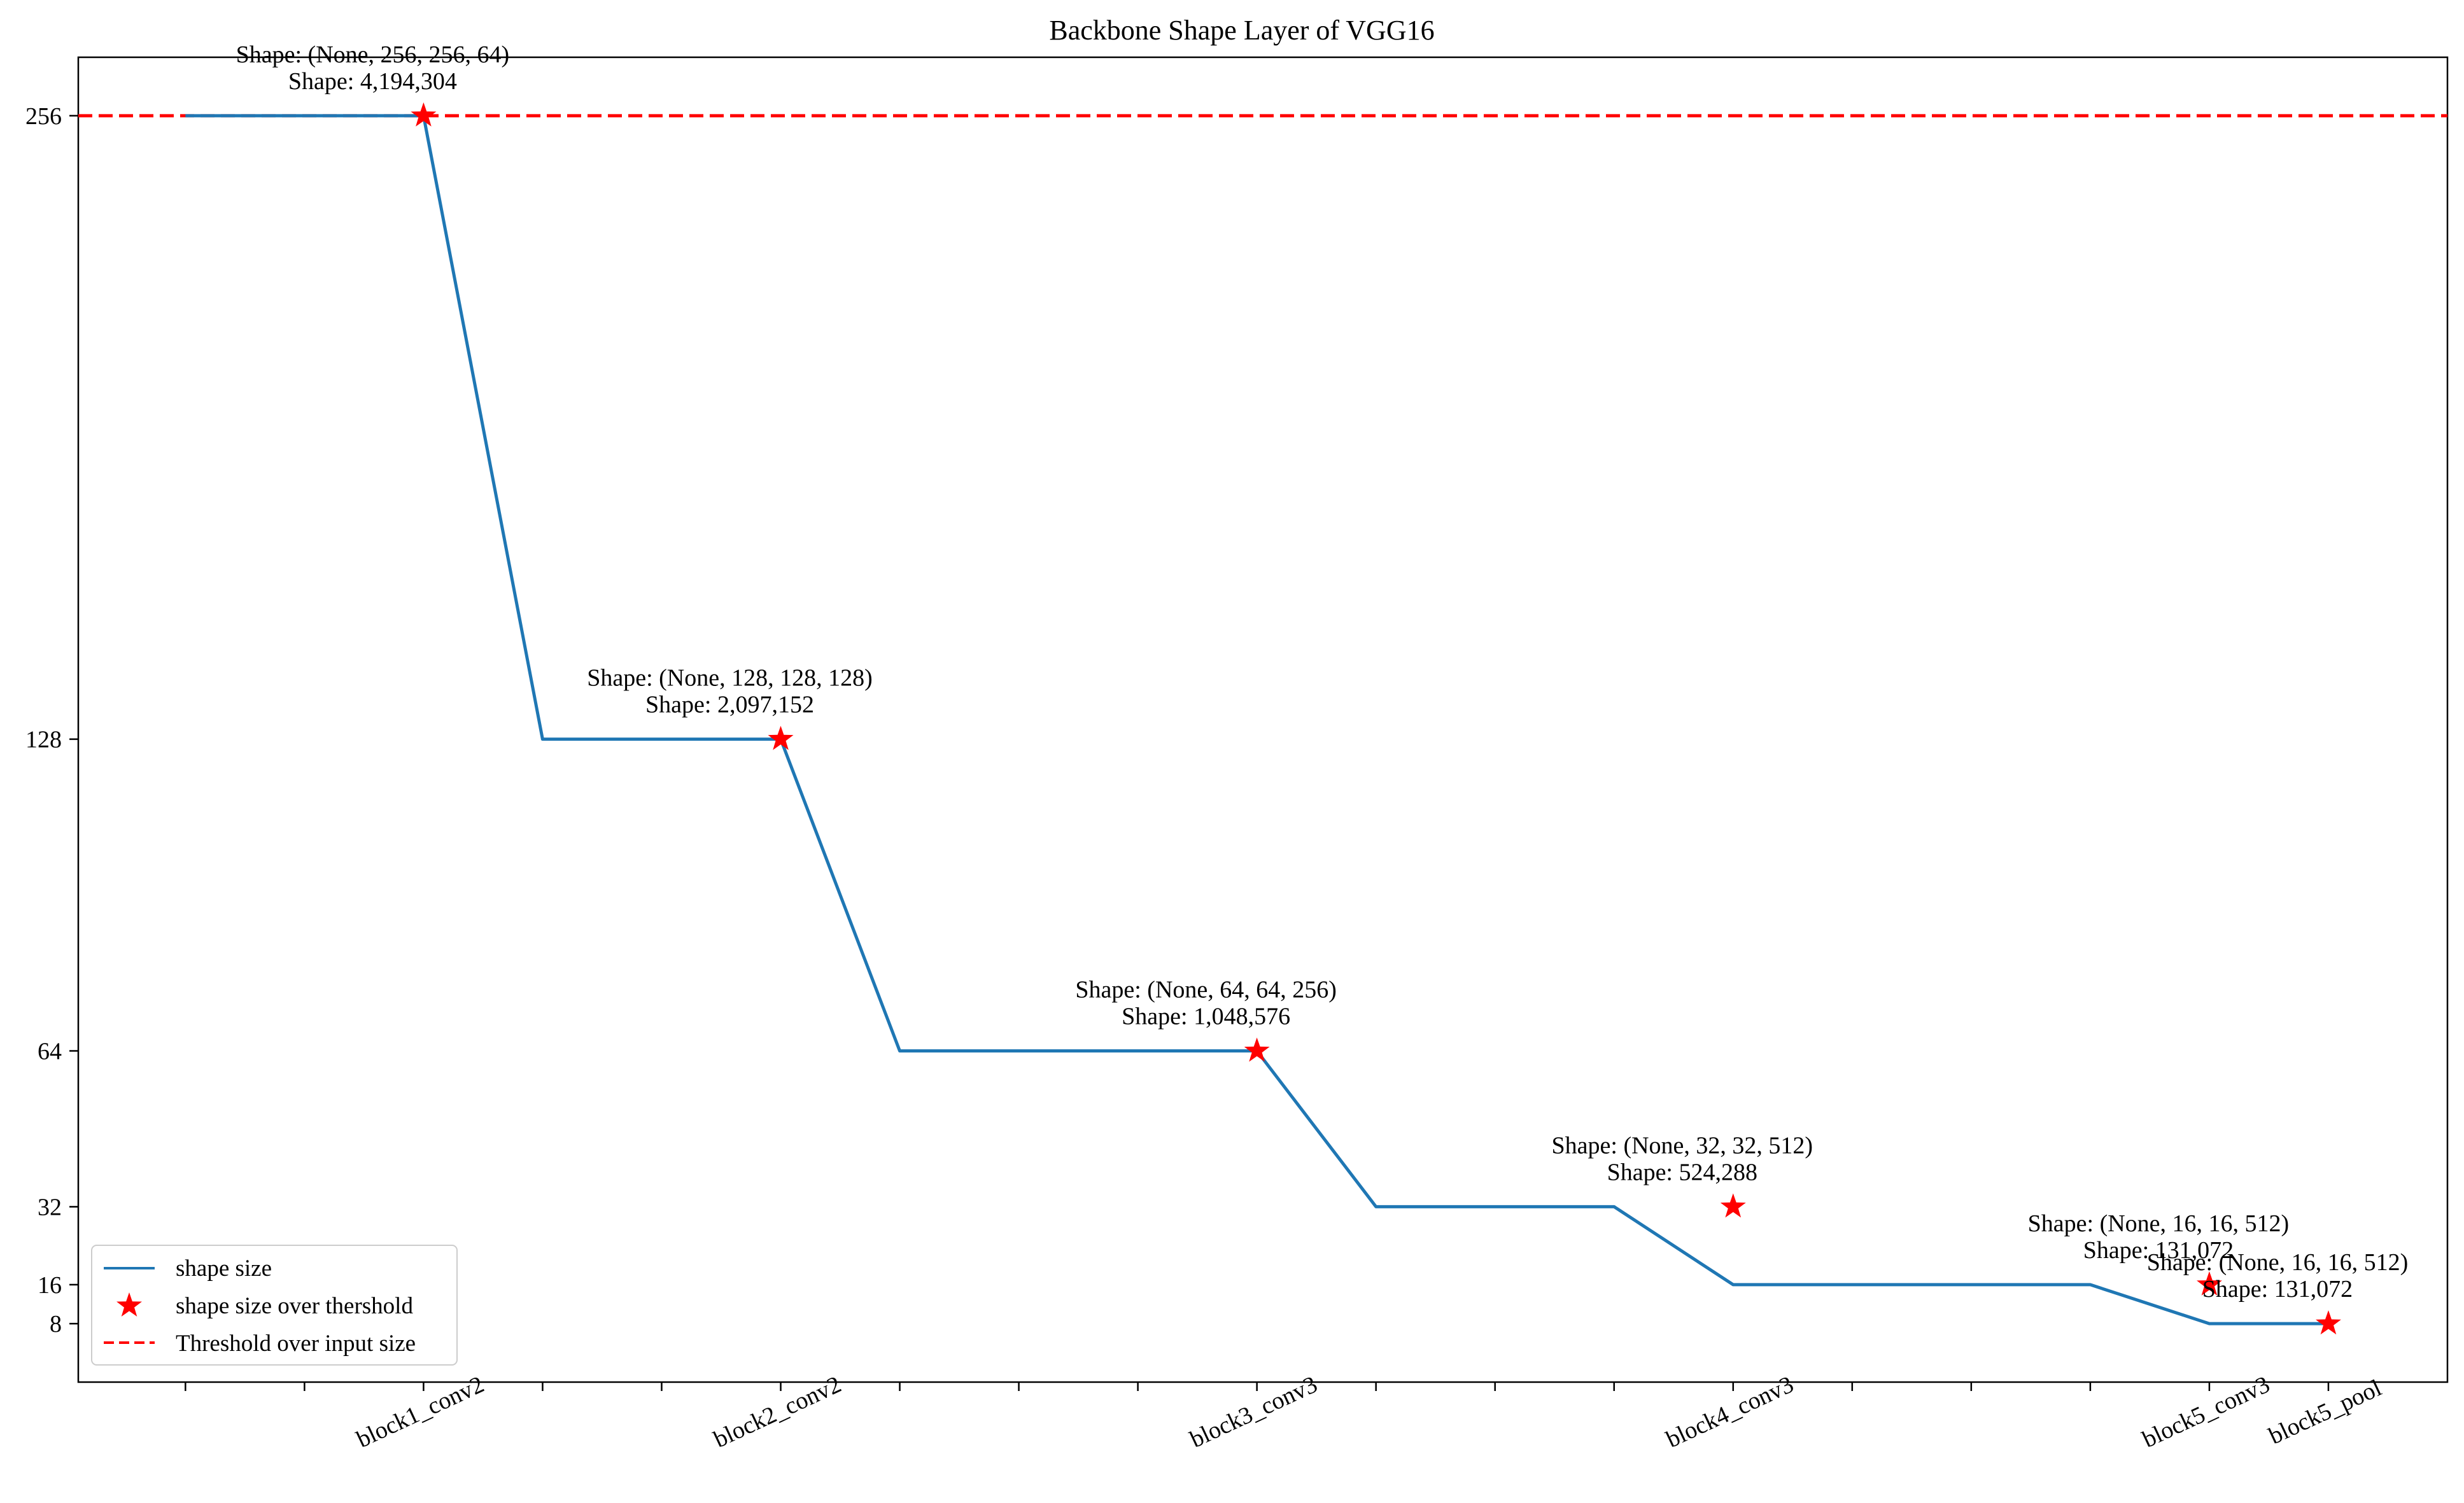 The width and height of the screenshot is (2464, 1503). I want to click on legend-label-threshold: Threshold over input size, so click(296, 1344).